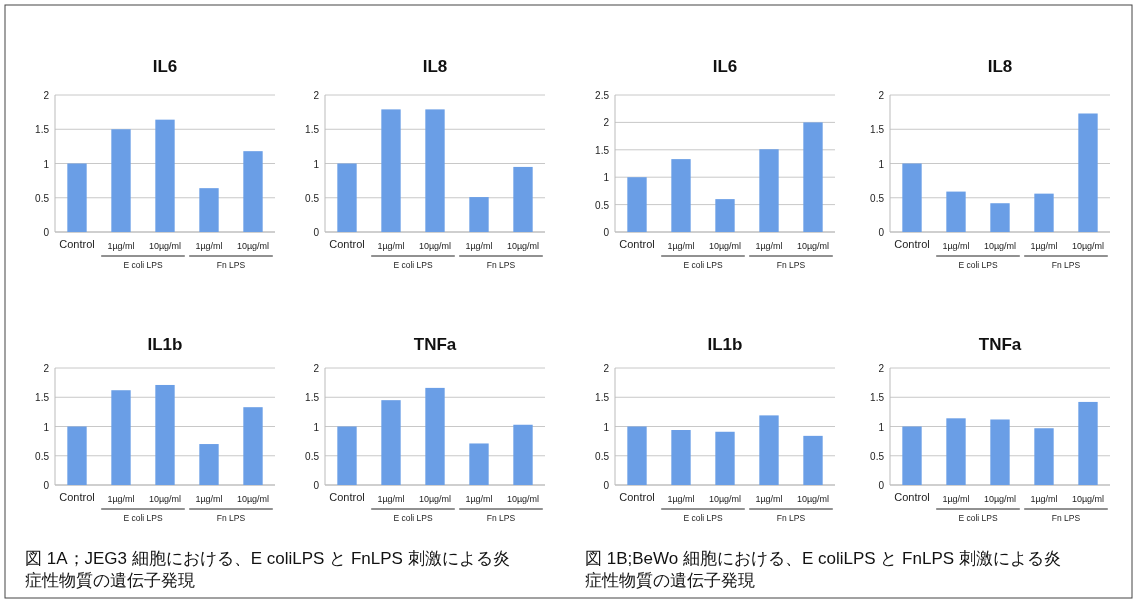  I want to click on caption: 図 1A；JEG3 細胞における、E coliLPS と FnLPS 刺激による炎症性物質の遺伝子発現, so click(267, 569).